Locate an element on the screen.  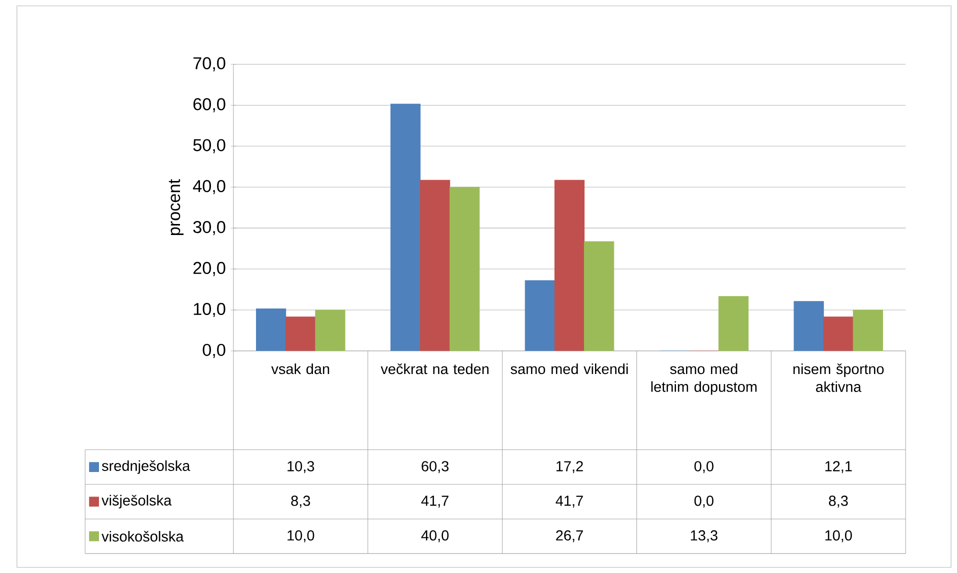
x-tick-label: vsak dan is located at coordinates (300, 368).